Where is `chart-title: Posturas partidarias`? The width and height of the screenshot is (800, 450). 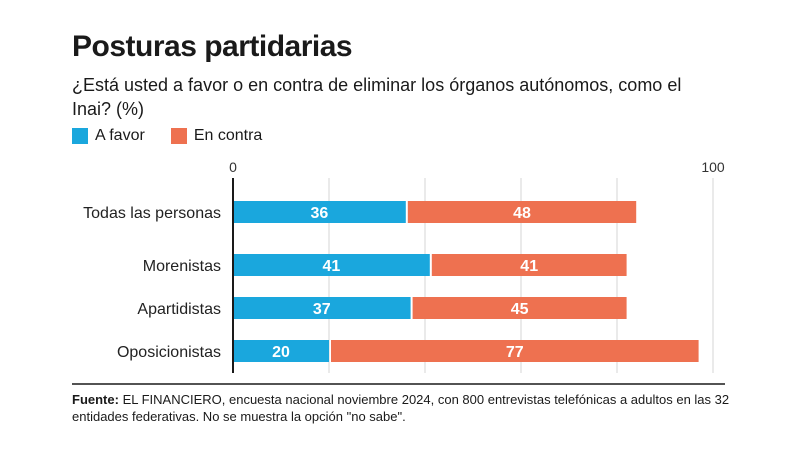 chart-title: Posturas partidarias is located at coordinates (212, 46).